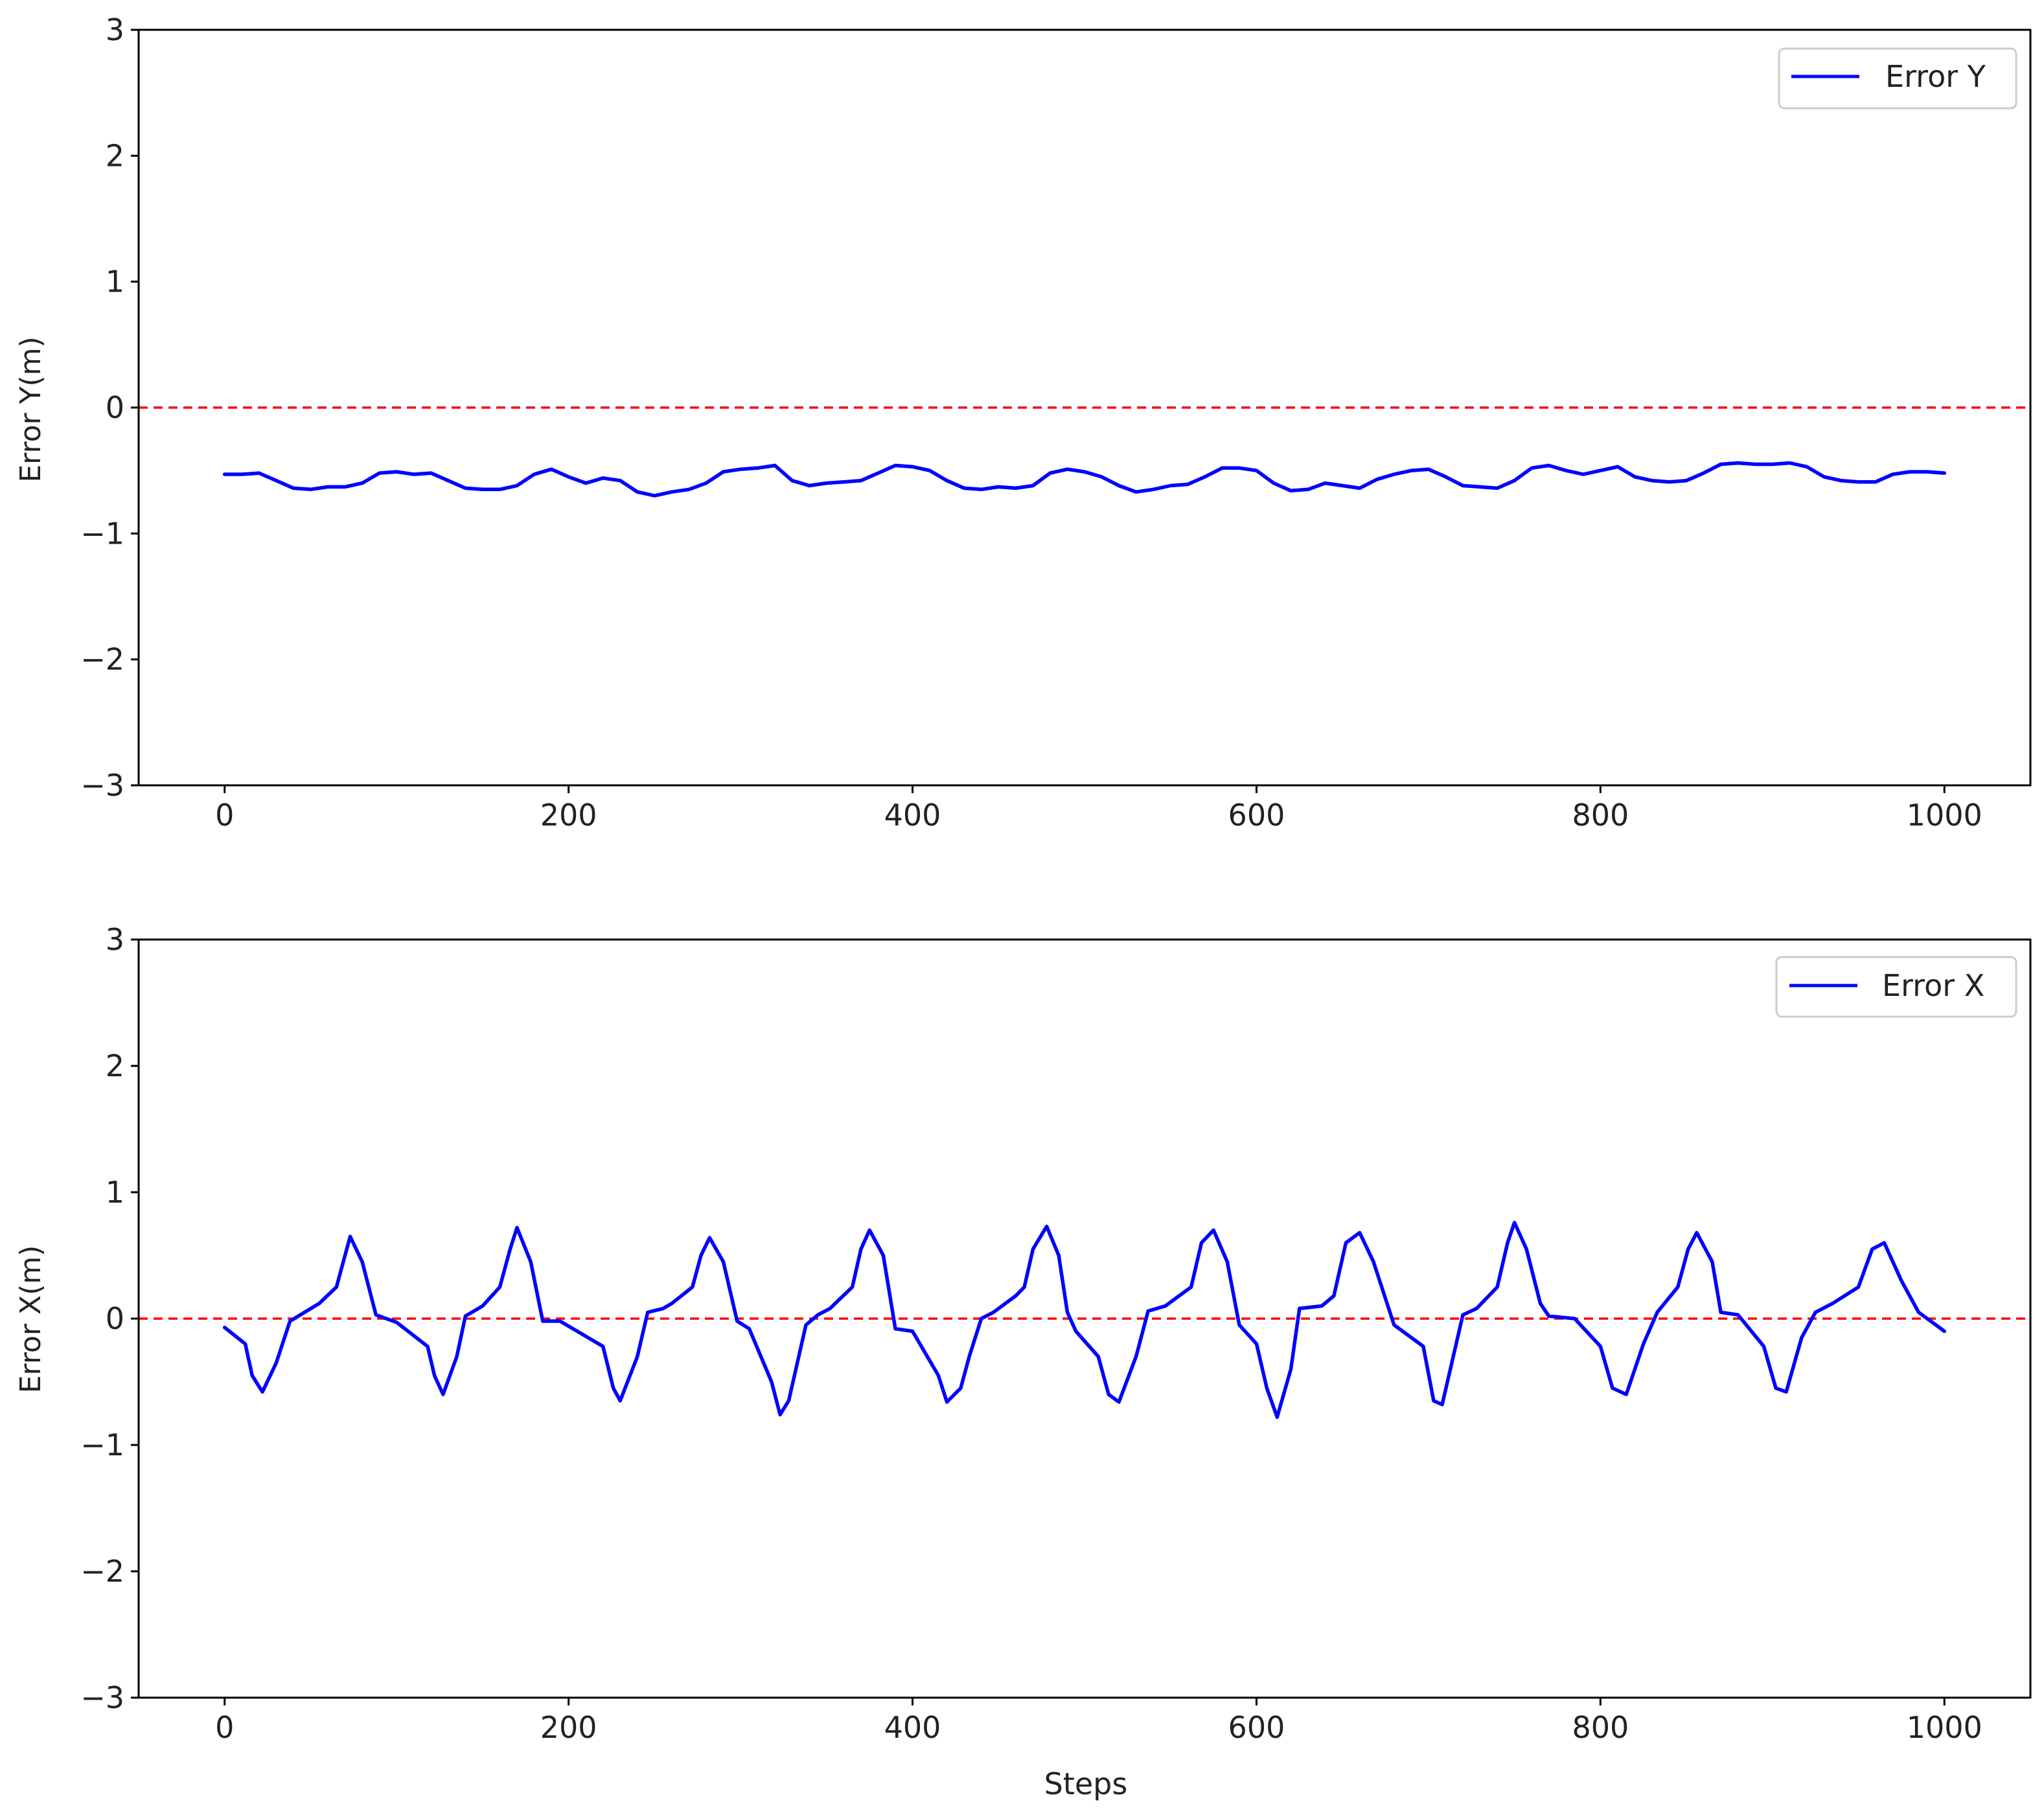 This screenshot has height=1813, width=2044. I want to click on error-y-ytick-label: 1, so click(115, 281).